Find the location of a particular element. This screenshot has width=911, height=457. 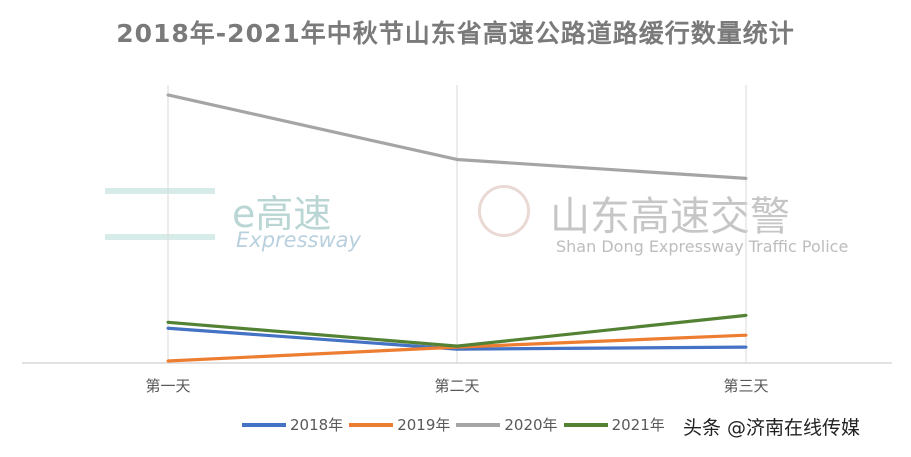

data-point-2019年-3 is located at coordinates (746, 335).